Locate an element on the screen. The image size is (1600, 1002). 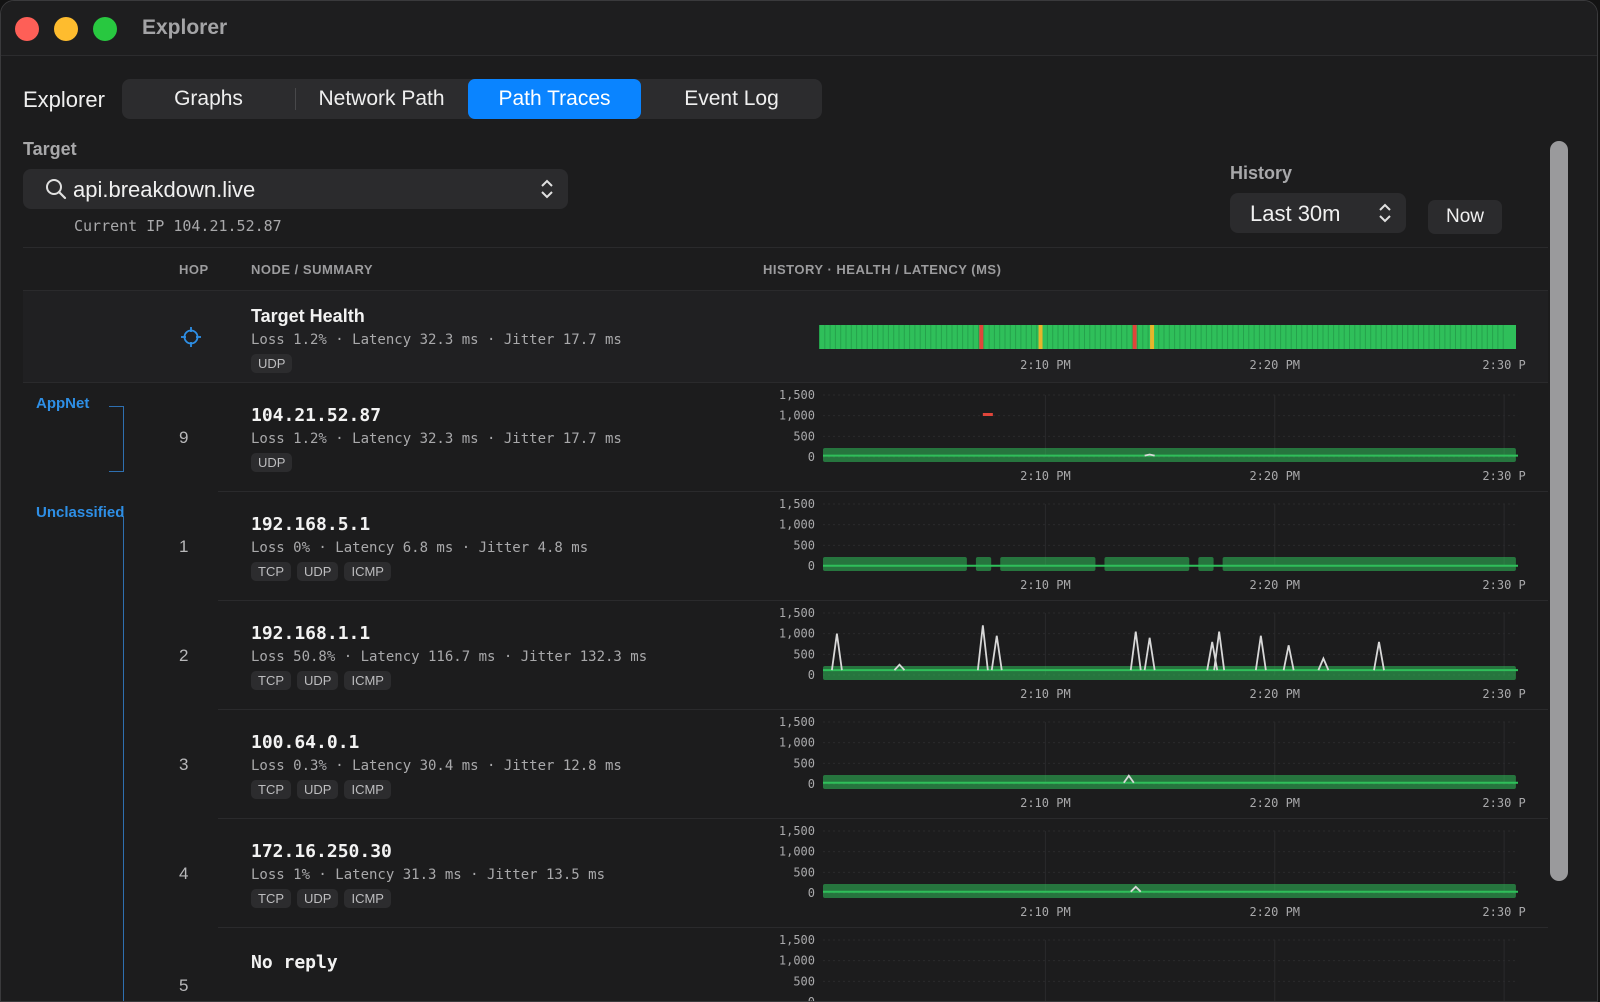
hop-number: 4 is located at coordinates (184, 873).